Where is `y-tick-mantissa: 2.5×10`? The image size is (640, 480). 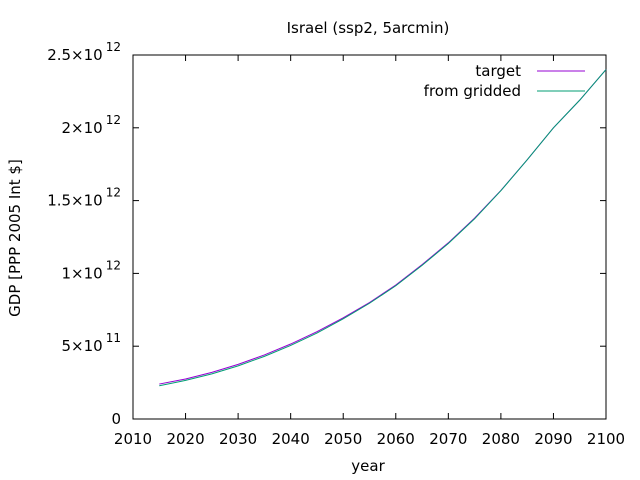 y-tick-mantissa: 2.5×10 is located at coordinates (75, 55).